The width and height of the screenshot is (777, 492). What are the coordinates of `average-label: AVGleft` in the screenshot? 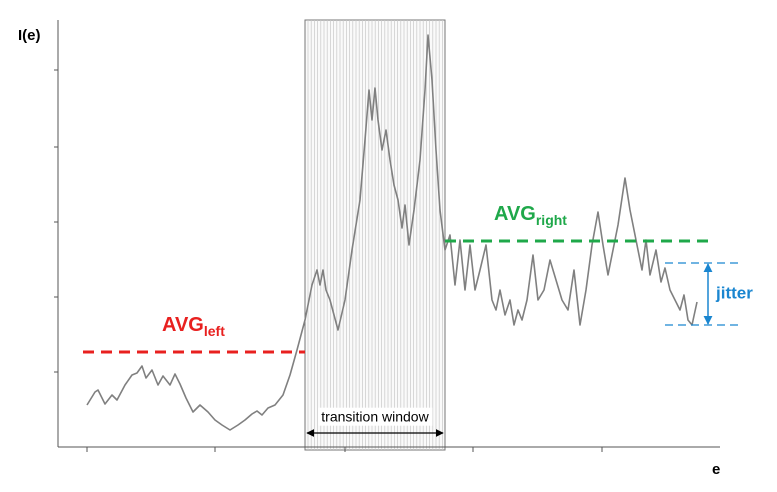 It's located at (193, 326).